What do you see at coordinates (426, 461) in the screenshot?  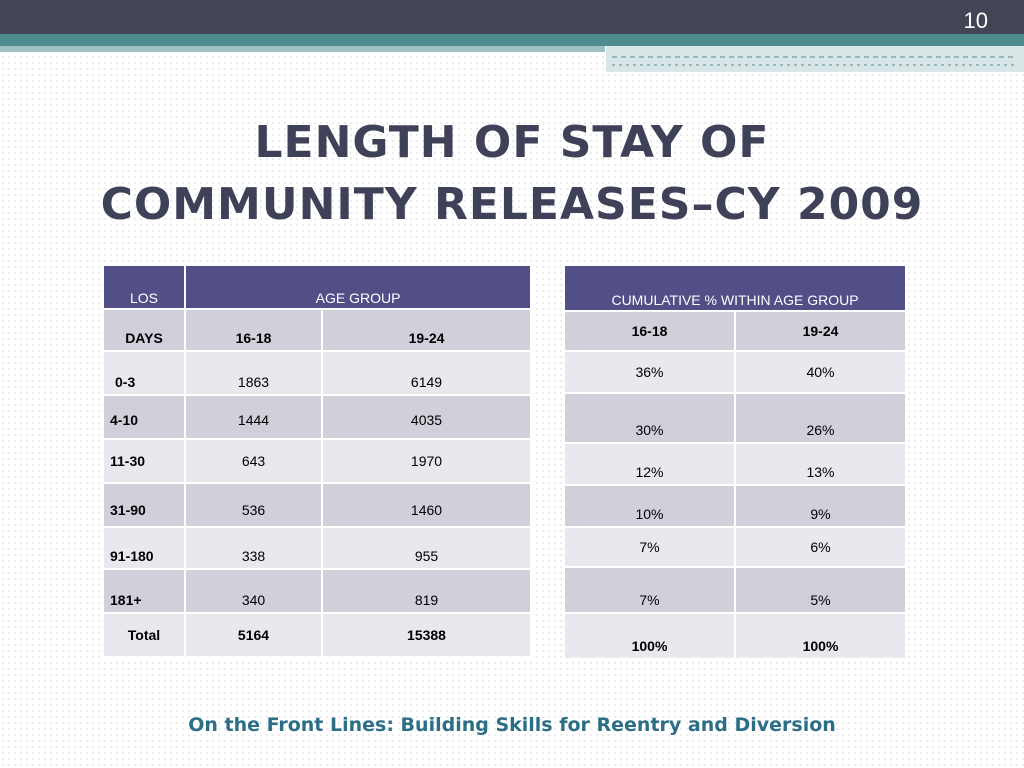 I see `count-19-24: 1970` at bounding box center [426, 461].